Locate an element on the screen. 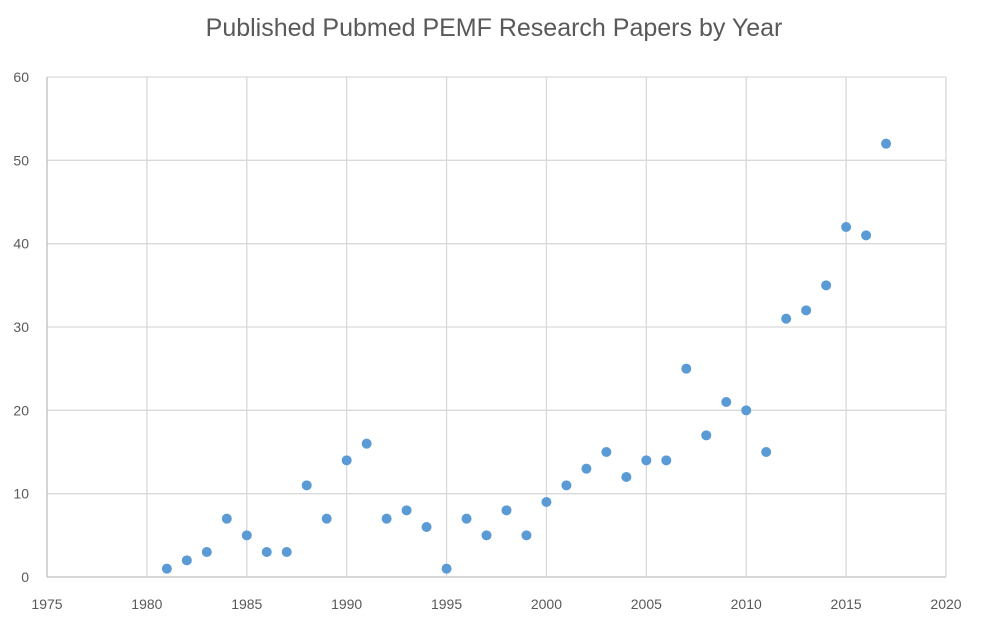 The width and height of the screenshot is (988, 624). x-tick-label: 2010 is located at coordinates (746, 604).